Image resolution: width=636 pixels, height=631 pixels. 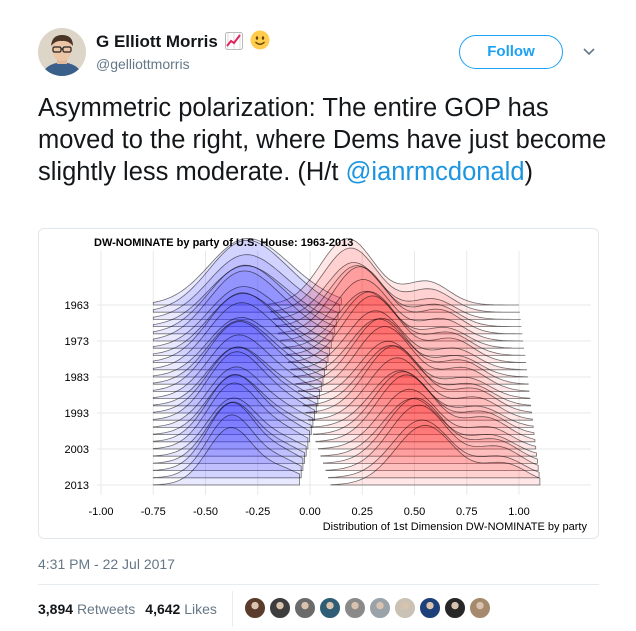 I want to click on likes-label: Likes, so click(x=200, y=609).